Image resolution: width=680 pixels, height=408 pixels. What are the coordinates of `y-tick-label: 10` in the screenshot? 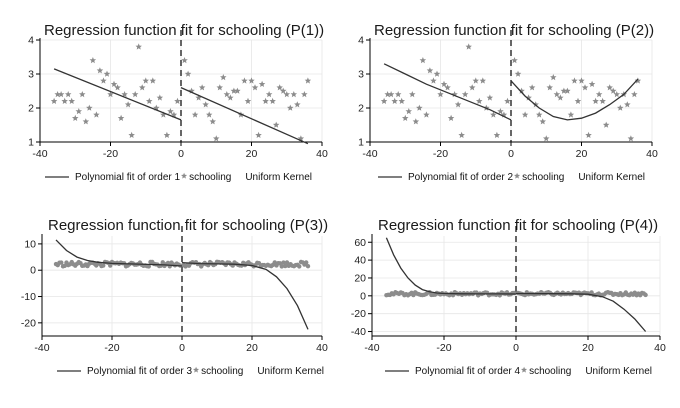 It's located at (30, 244).